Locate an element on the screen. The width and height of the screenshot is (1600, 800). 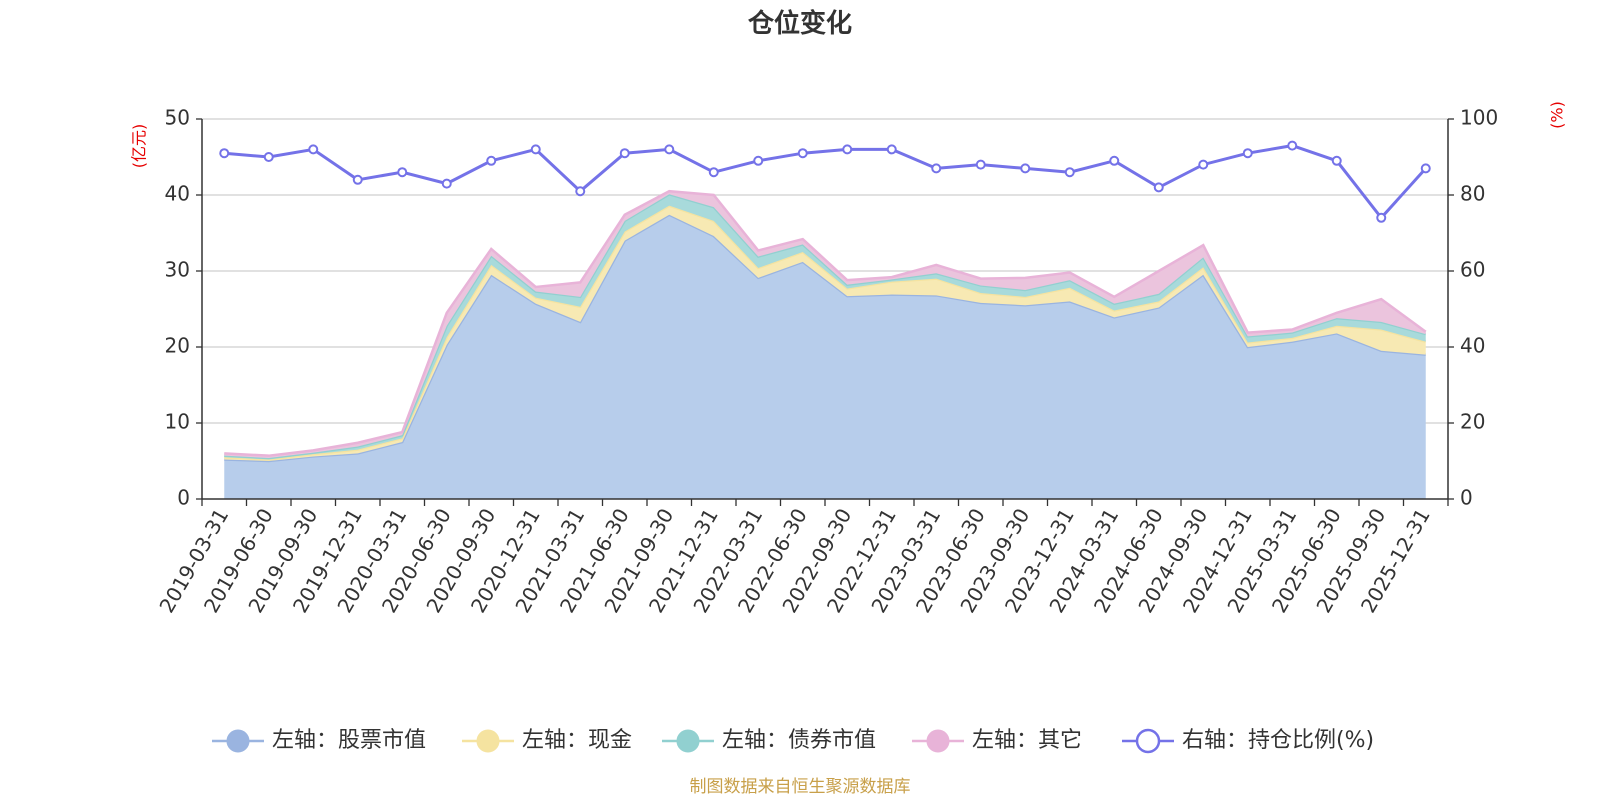
left-axis-tick-label: 10 is located at coordinates (177, 422).